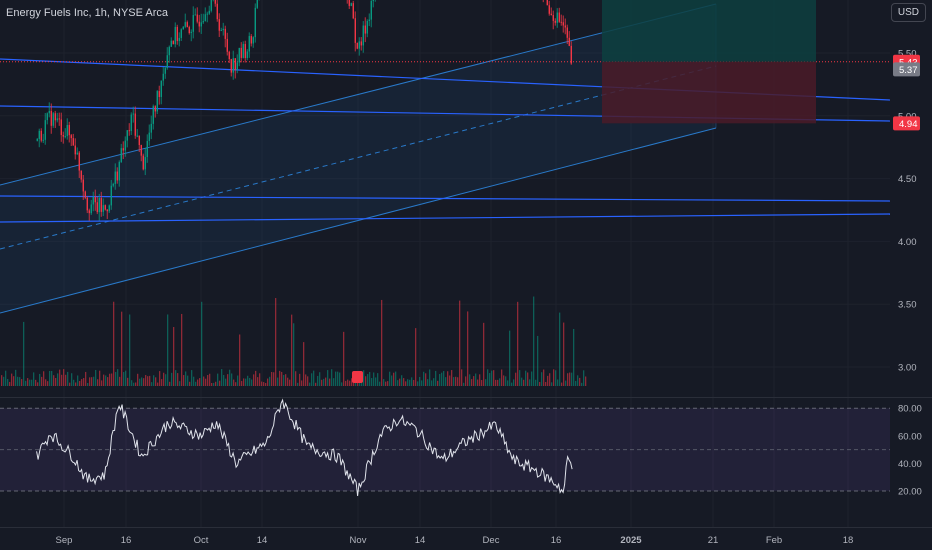  Describe the element at coordinates (87, 13) in the screenshot. I see `chart-title: Energy Fuels Inc, 1h, NYSE Arca` at that location.